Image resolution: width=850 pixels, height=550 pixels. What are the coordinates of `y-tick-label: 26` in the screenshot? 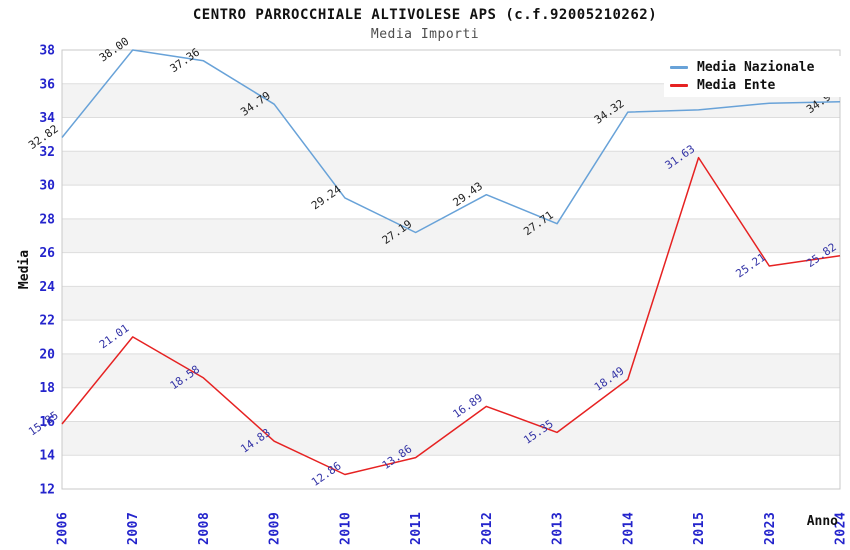 It's located at (47, 253).